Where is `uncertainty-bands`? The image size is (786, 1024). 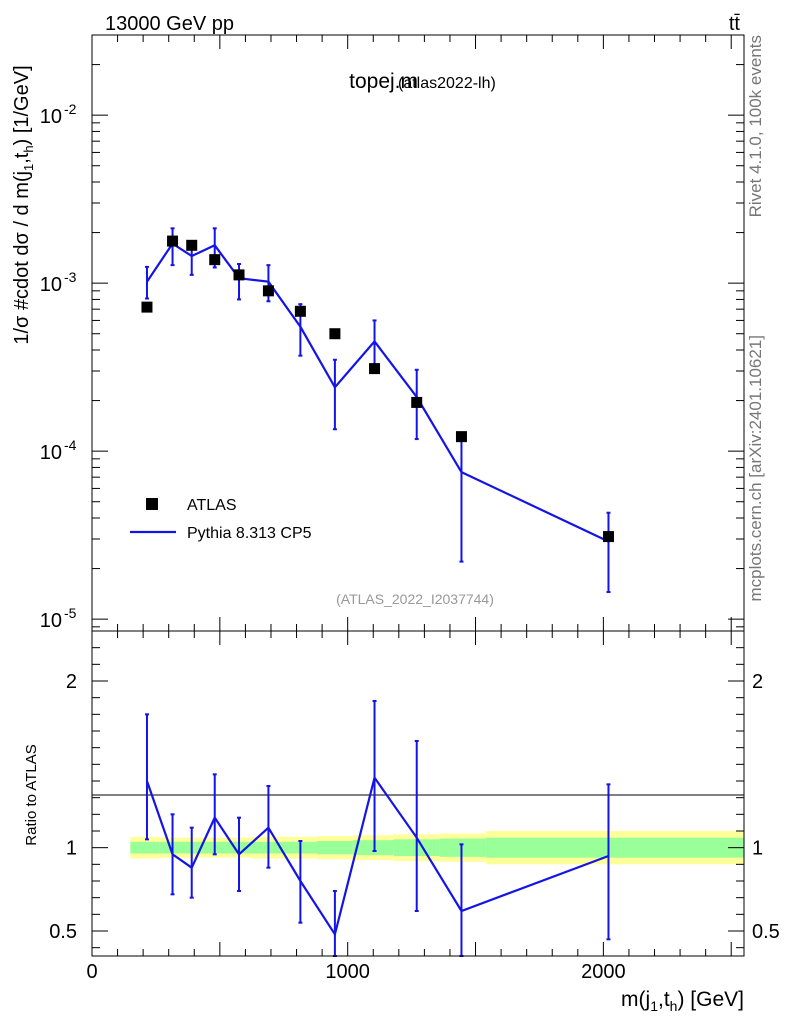
uncertainty-bands is located at coordinates (437, 848).